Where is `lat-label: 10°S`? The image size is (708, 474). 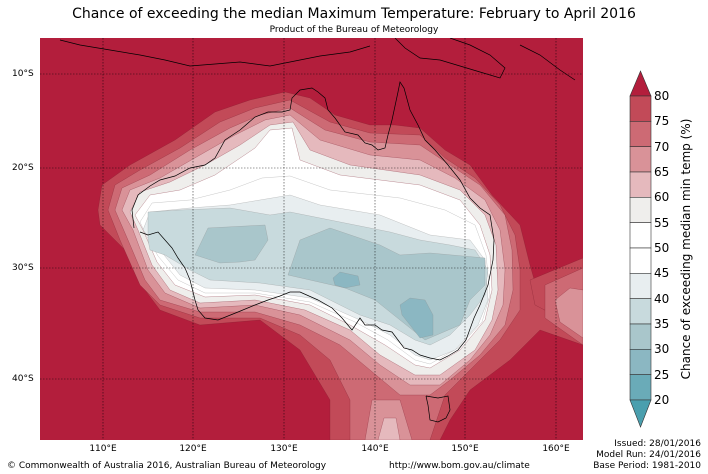 lat-label: 10°S is located at coordinates (23, 74).